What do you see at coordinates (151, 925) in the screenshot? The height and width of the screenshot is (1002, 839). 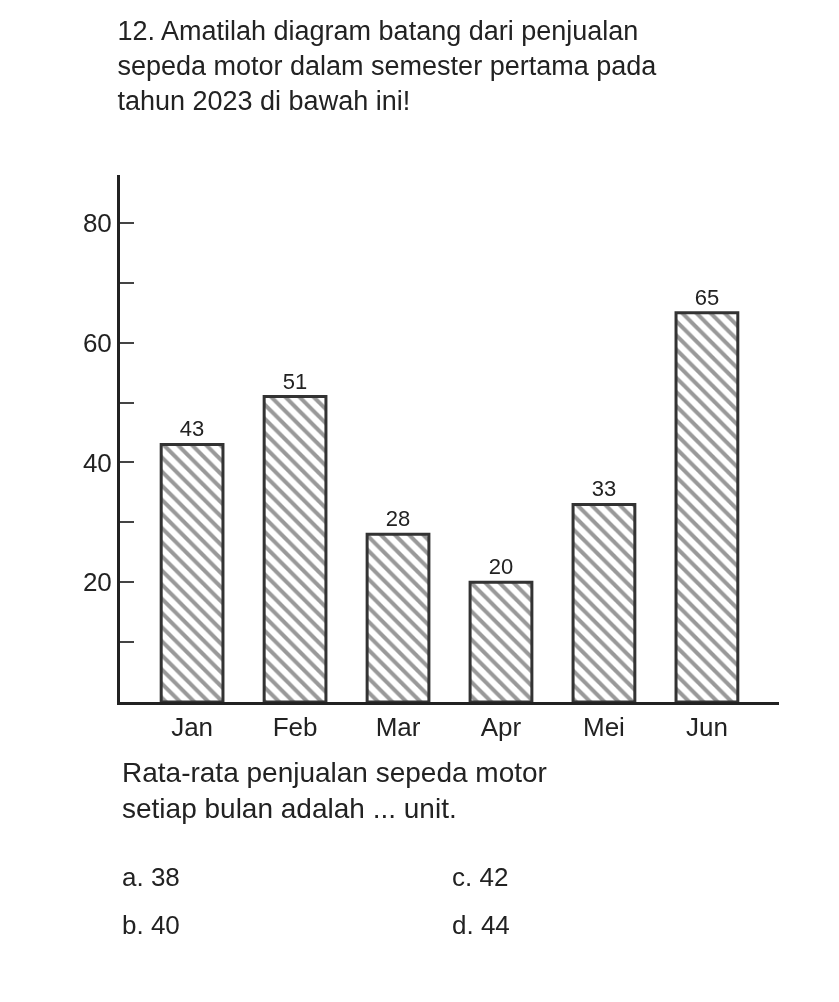 I see `text: b. 40` at bounding box center [151, 925].